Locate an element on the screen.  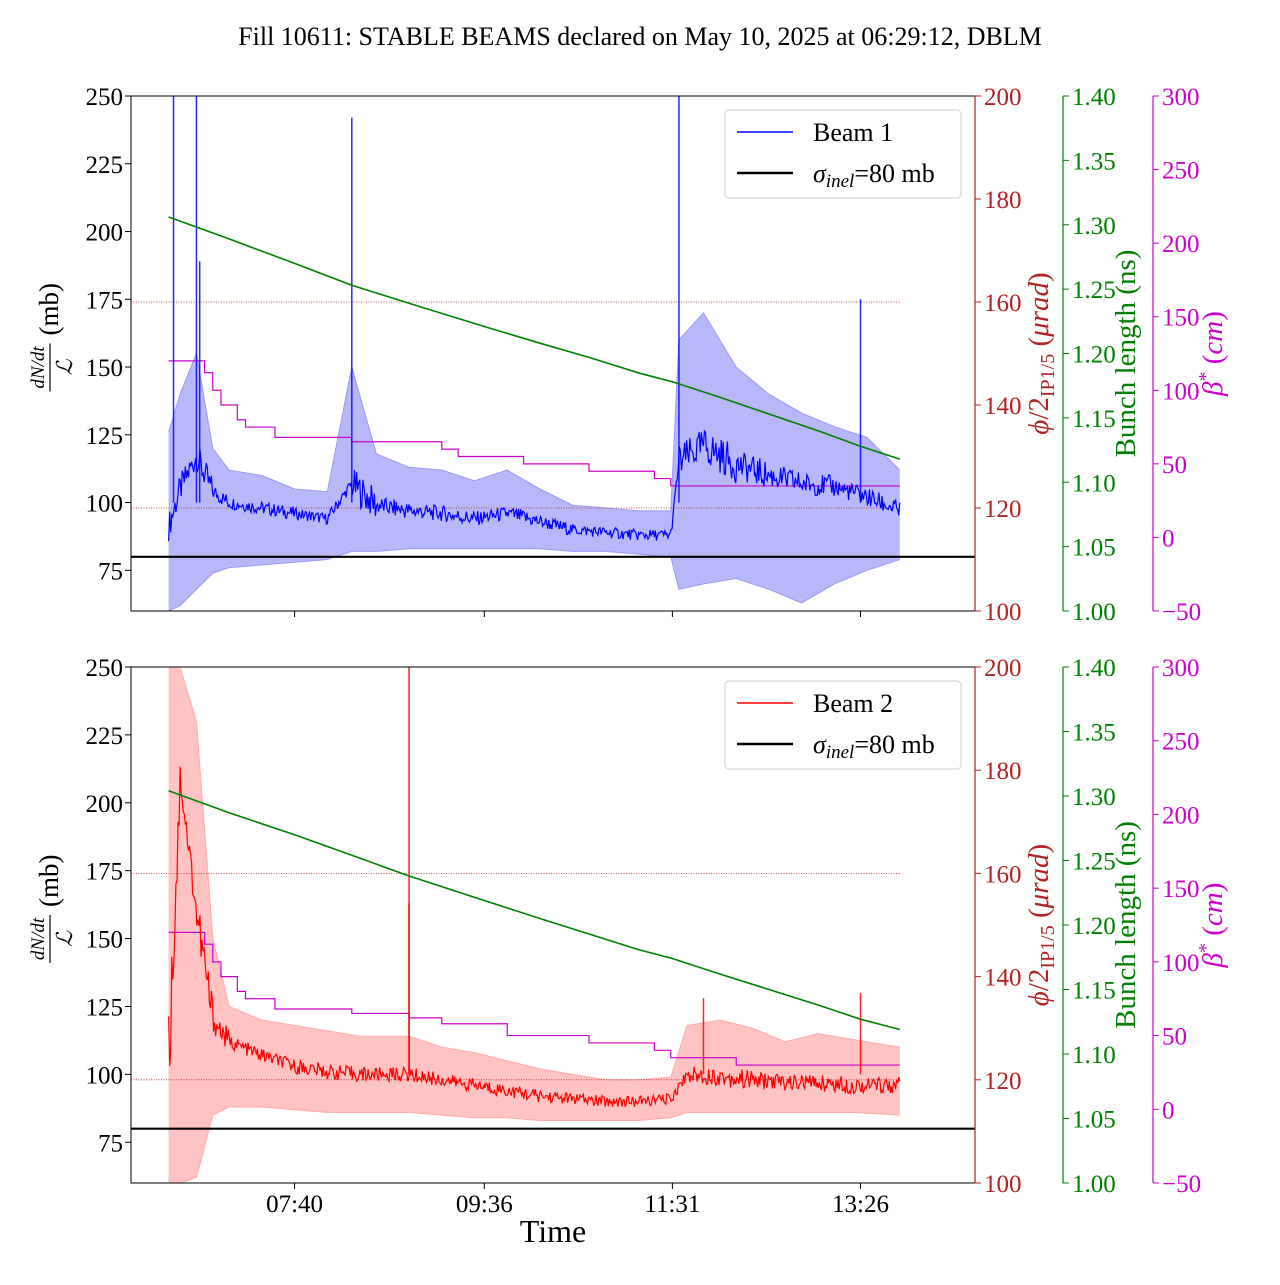
y-tick-label: 200 is located at coordinates (105, 233).